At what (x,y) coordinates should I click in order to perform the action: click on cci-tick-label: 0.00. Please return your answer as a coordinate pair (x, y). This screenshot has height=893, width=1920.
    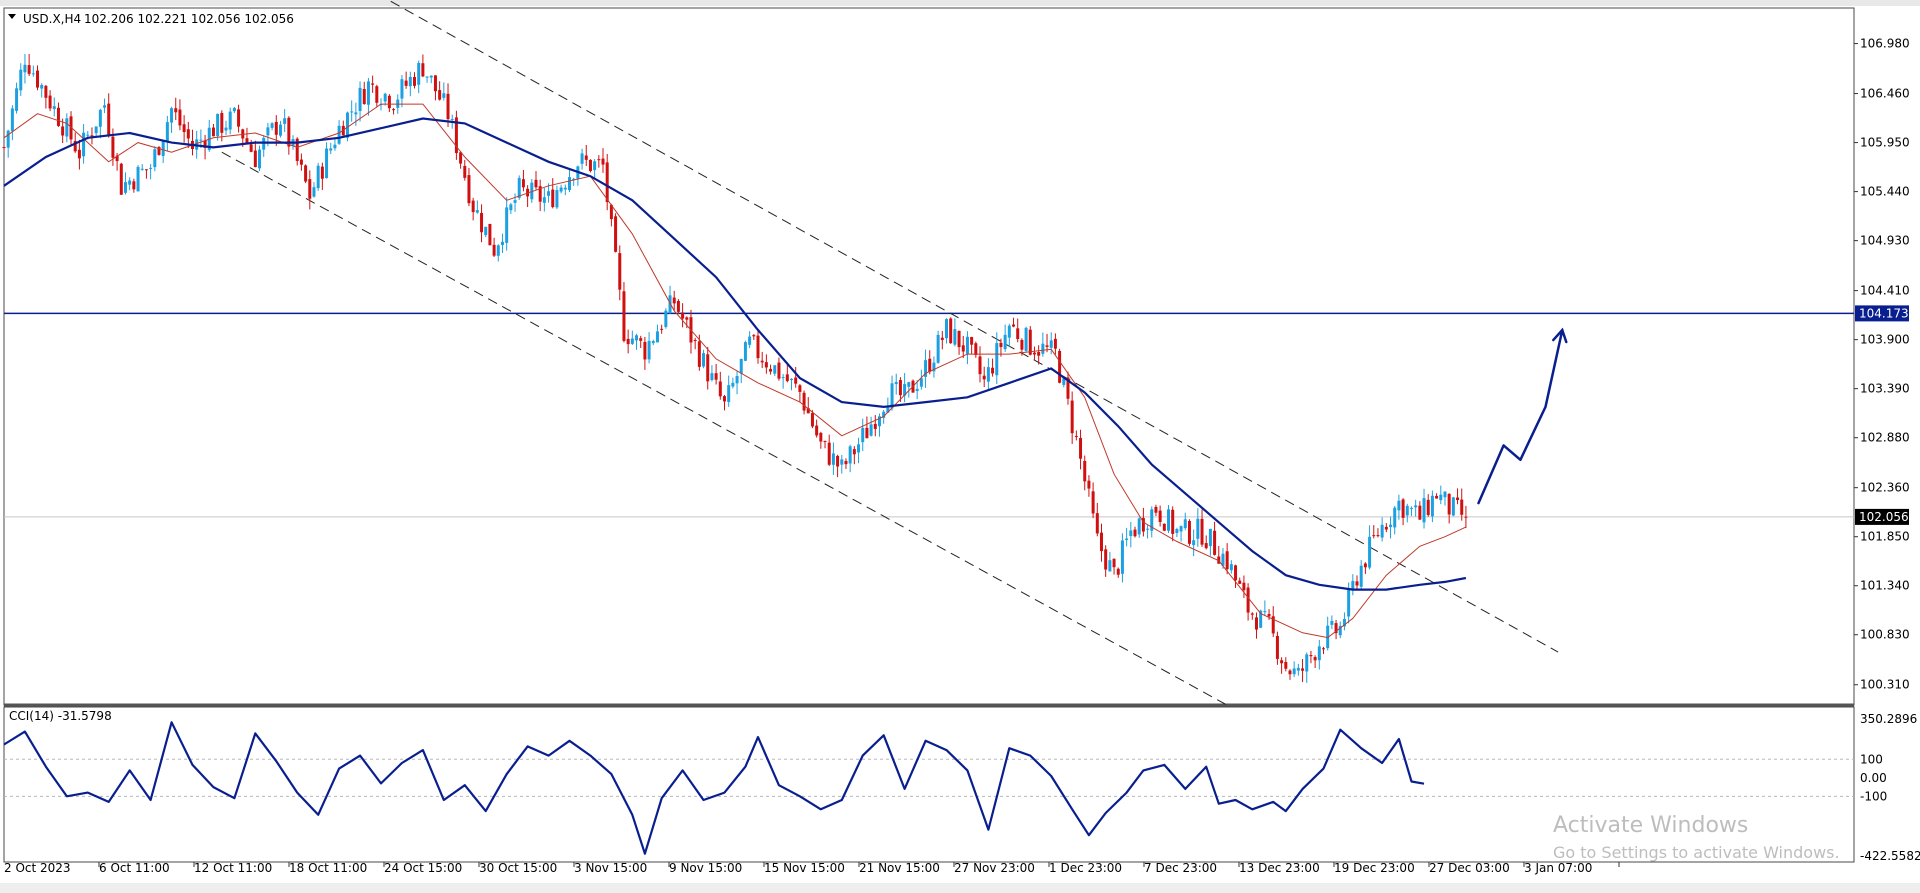
    Looking at the image, I should click on (1873, 778).